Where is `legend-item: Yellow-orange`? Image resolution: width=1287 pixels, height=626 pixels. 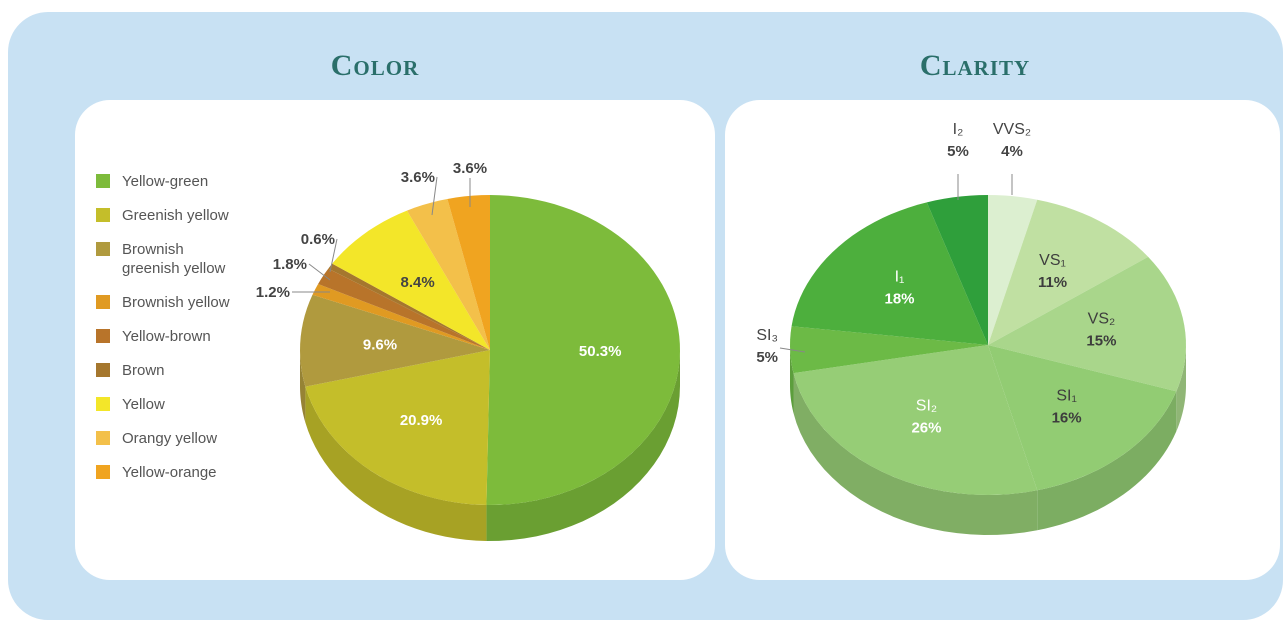 legend-item: Yellow-orange is located at coordinates (168, 472).